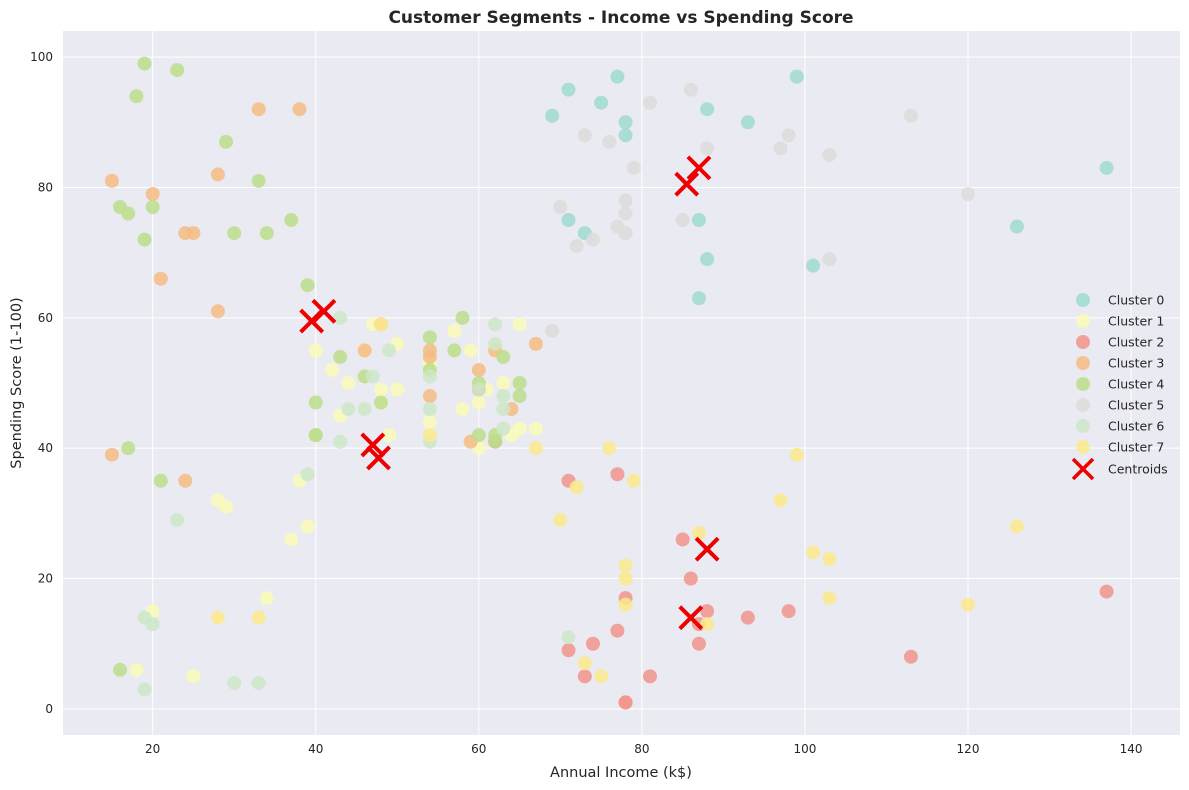  What do you see at coordinates (1136, 300) in the screenshot?
I see `legend-label: Cluster 0` at bounding box center [1136, 300].